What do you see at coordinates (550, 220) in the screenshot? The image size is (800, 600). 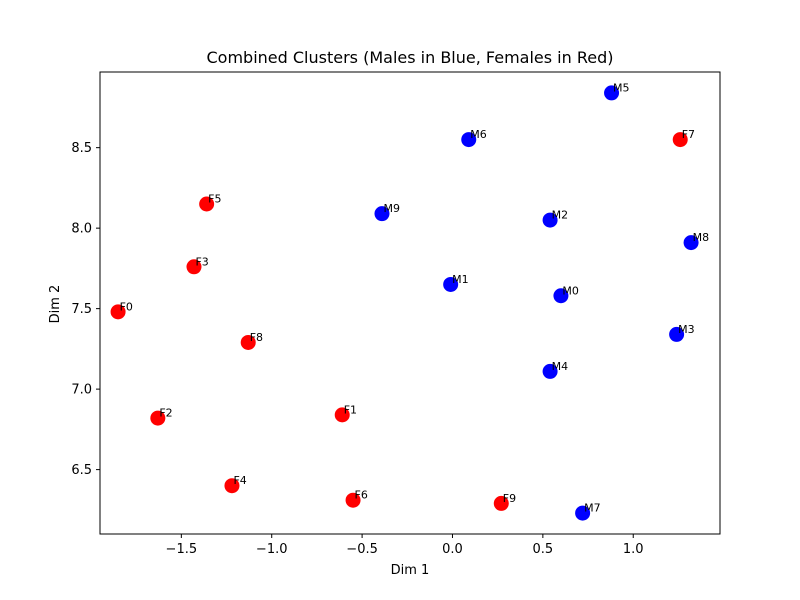 I see `data-point-m2` at bounding box center [550, 220].